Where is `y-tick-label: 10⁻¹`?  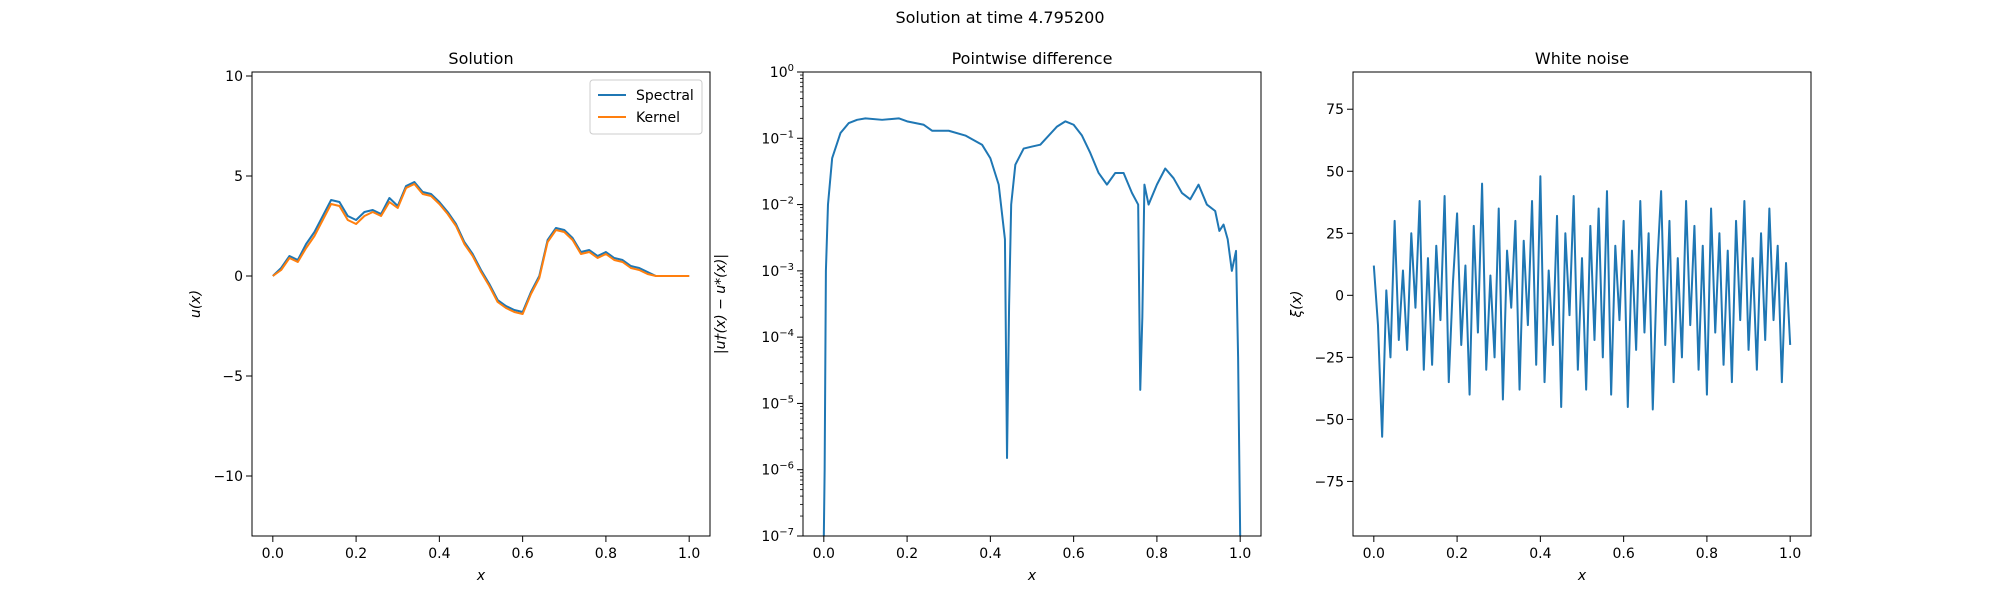
y-tick-label: 10⁻¹ is located at coordinates (777, 138).